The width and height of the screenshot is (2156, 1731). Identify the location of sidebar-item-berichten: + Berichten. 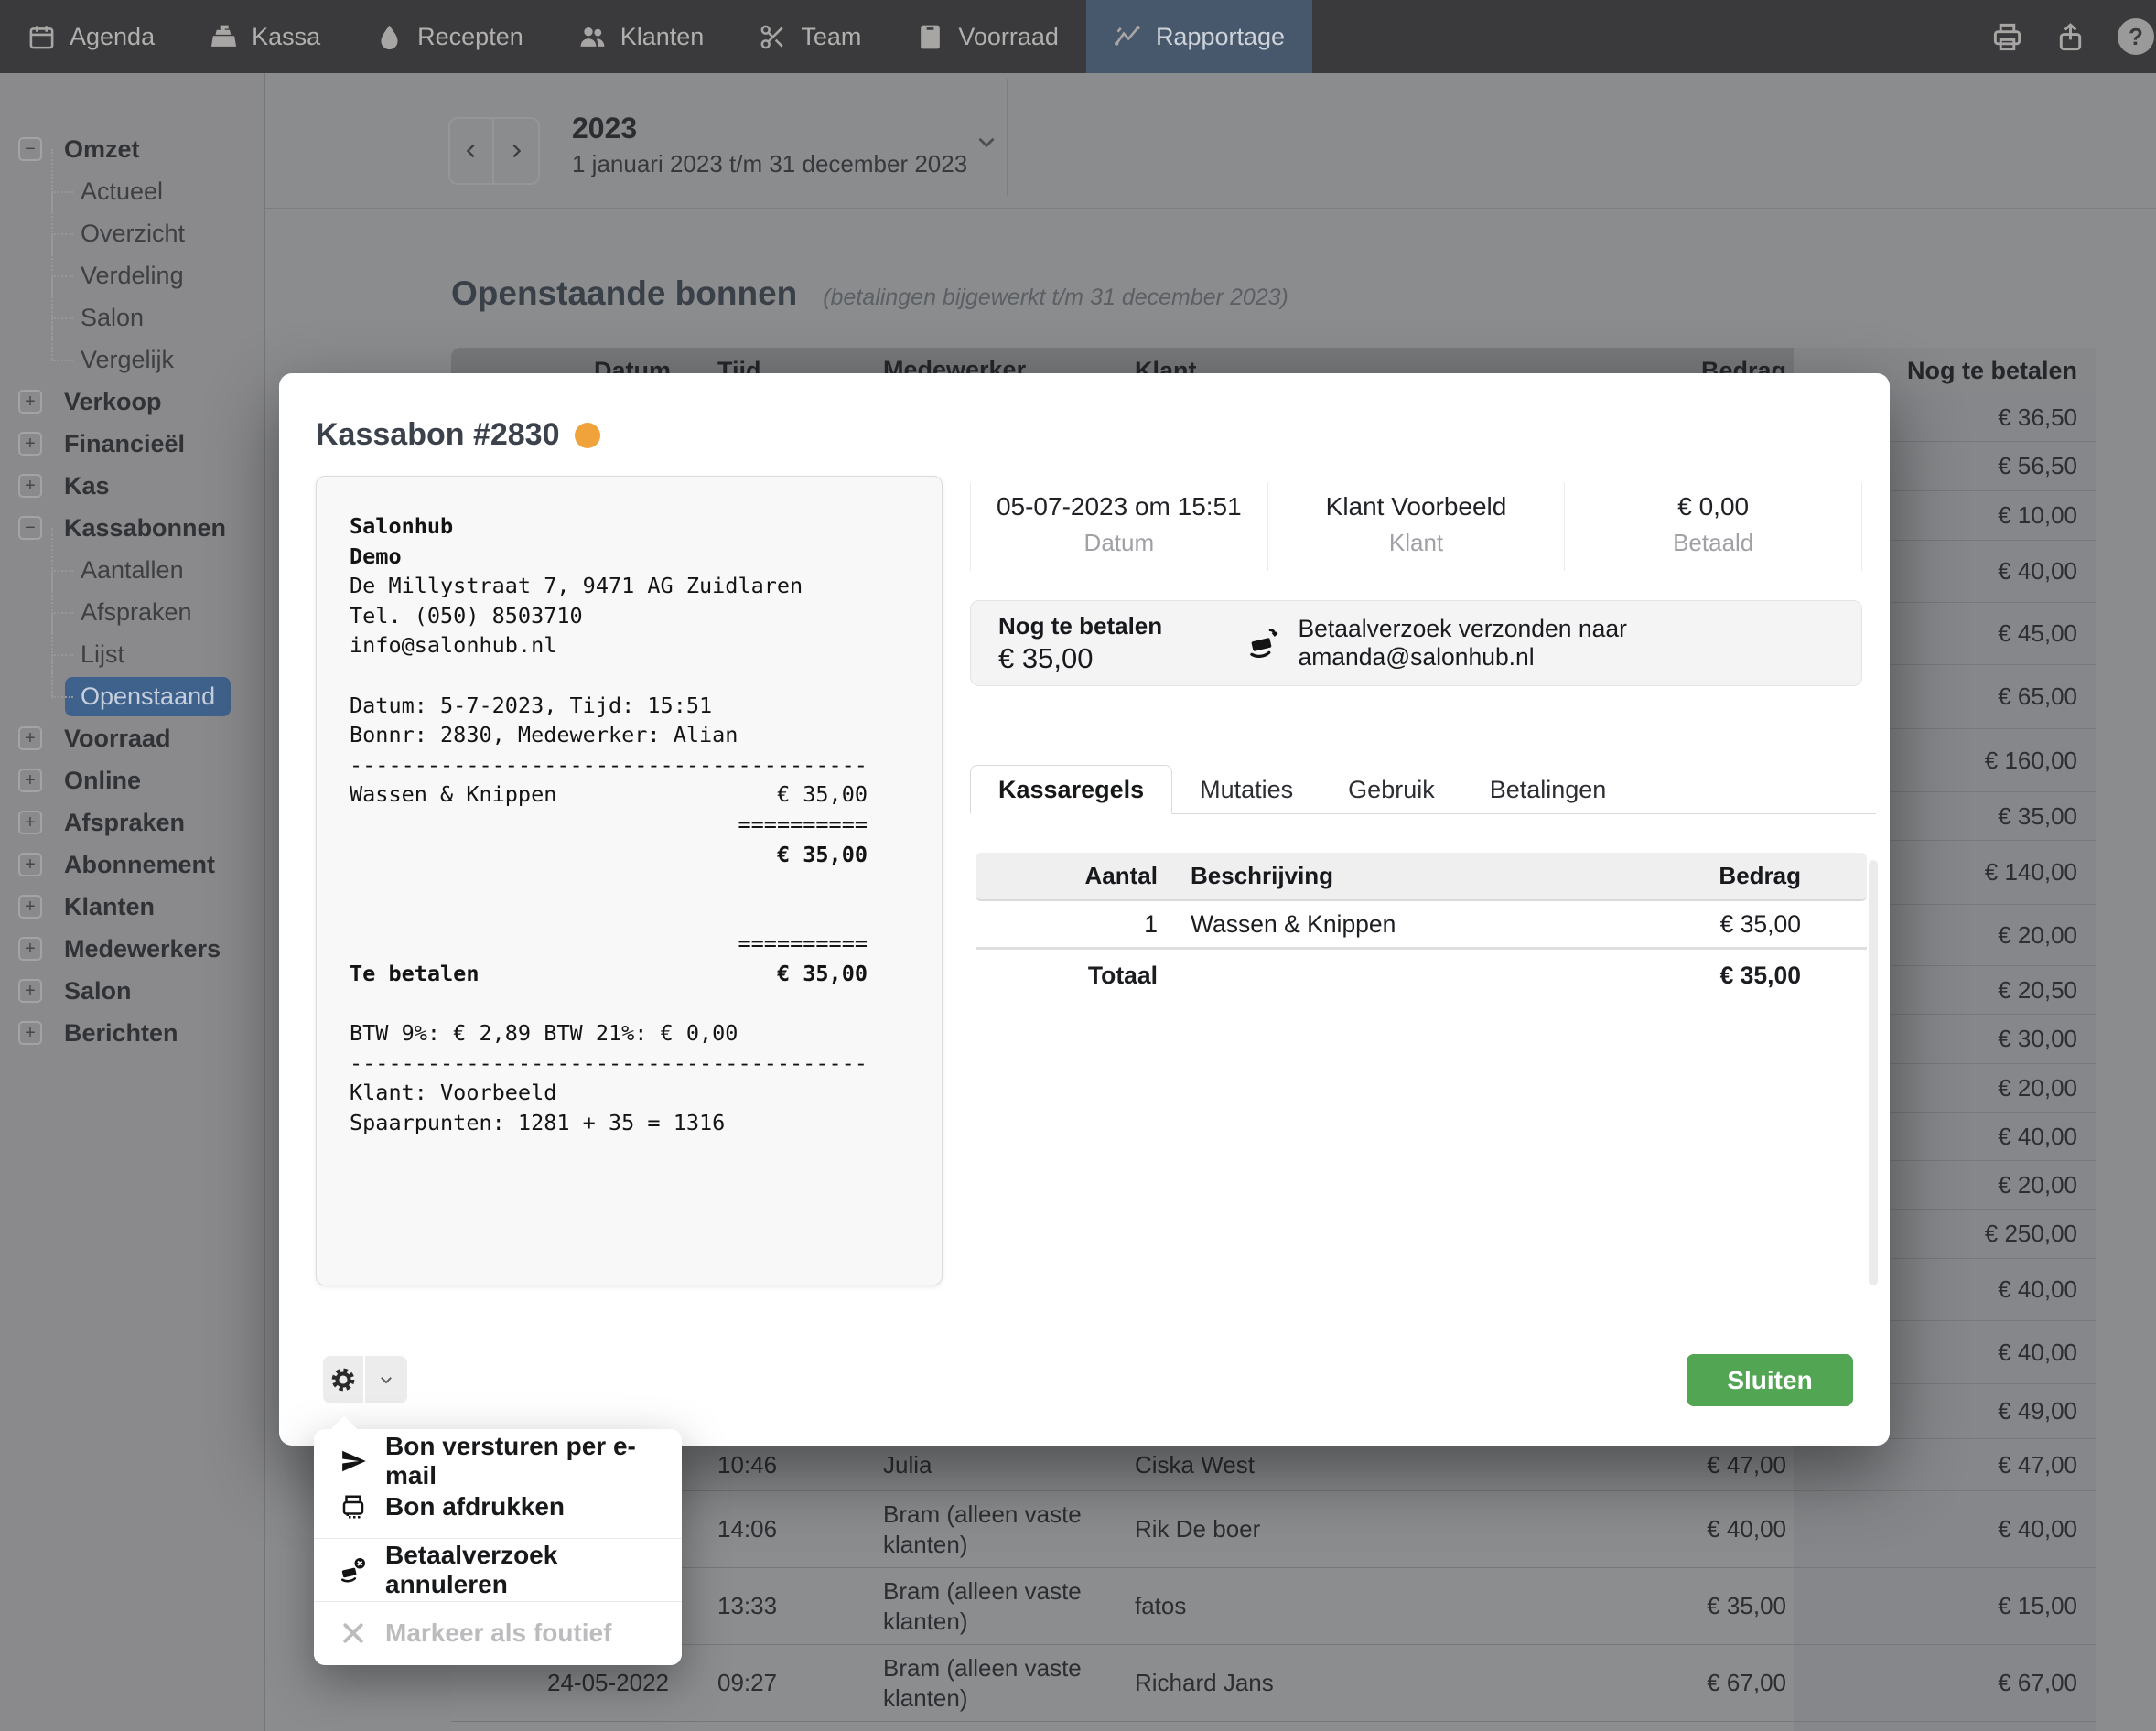
(132, 1033).